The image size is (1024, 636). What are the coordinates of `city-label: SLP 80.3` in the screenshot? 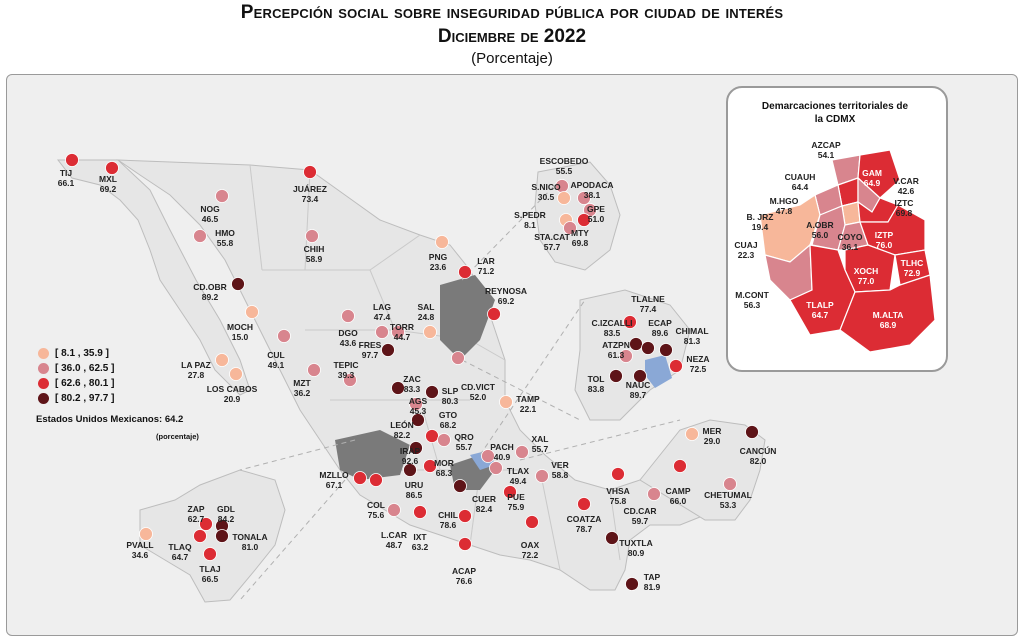 It's located at (450, 396).